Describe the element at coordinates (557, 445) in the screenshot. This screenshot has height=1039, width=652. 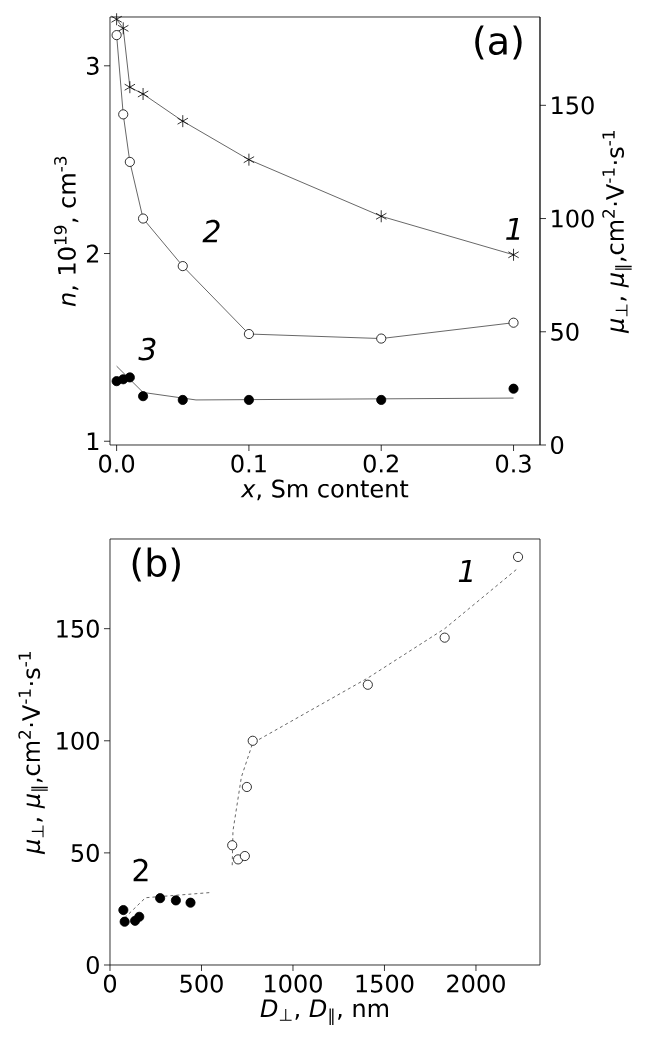
I see `y2-tick-label: 0` at that location.